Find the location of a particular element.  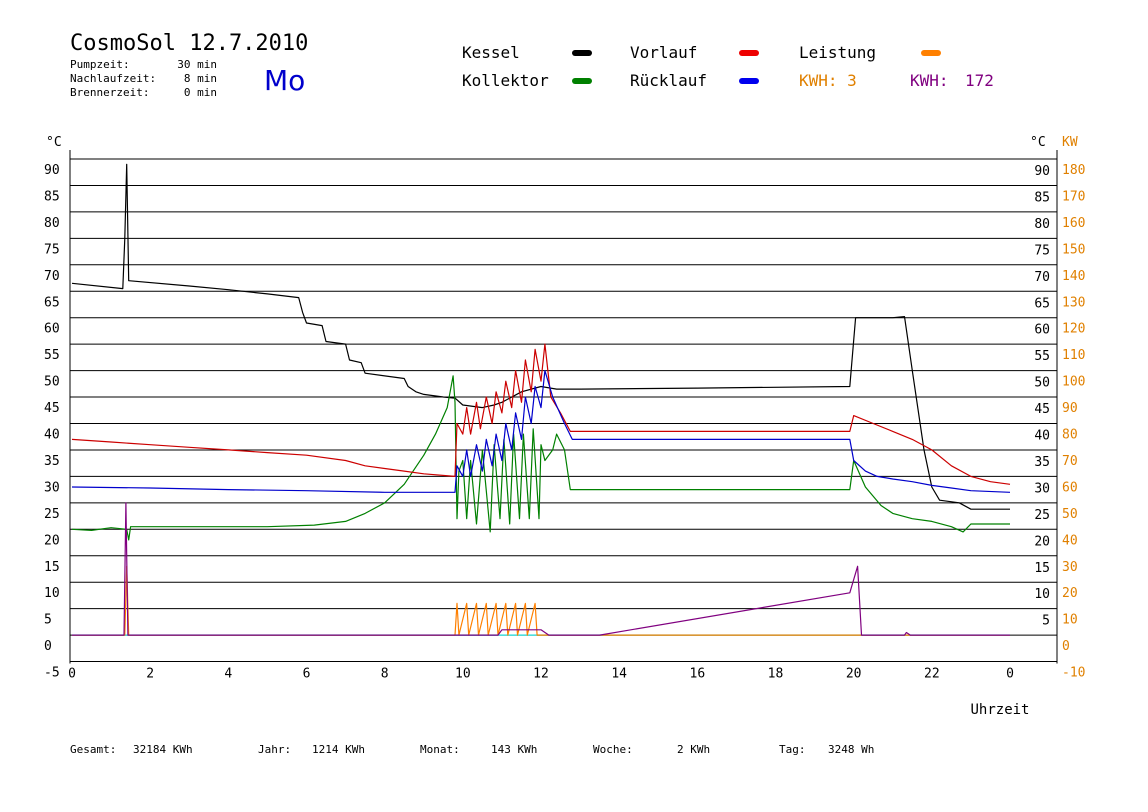

woche-label: Woche: is located at coordinates (613, 749).